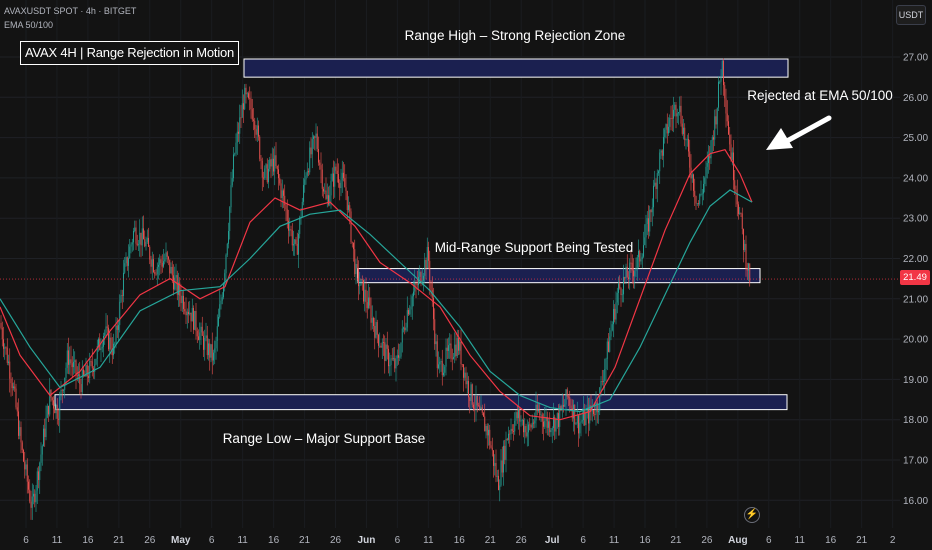 Image resolution: width=932 pixels, height=550 pixels. I want to click on currency-button: USDT, so click(911, 15).